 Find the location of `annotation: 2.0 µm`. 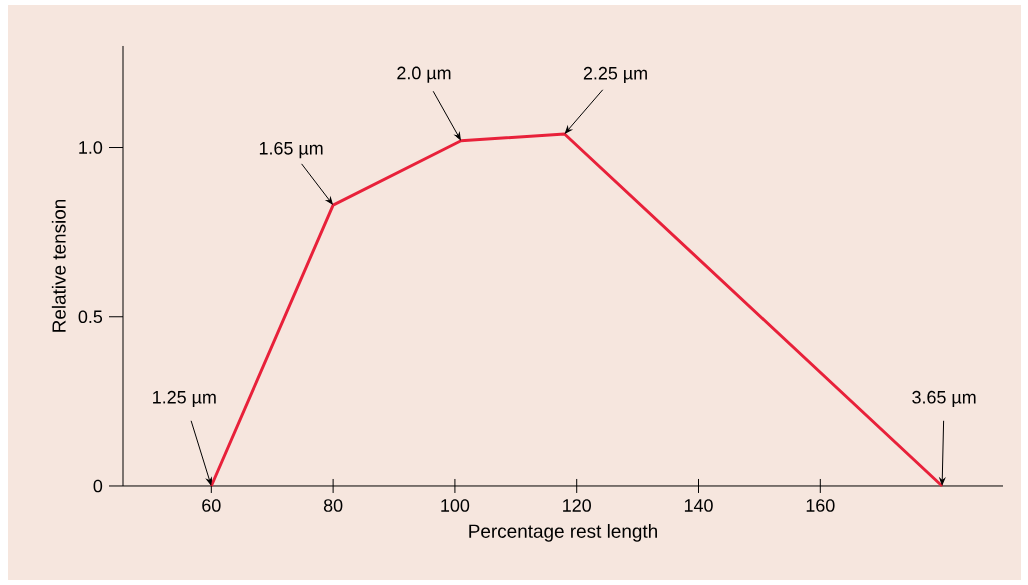

annotation: 2.0 µm is located at coordinates (424, 74).